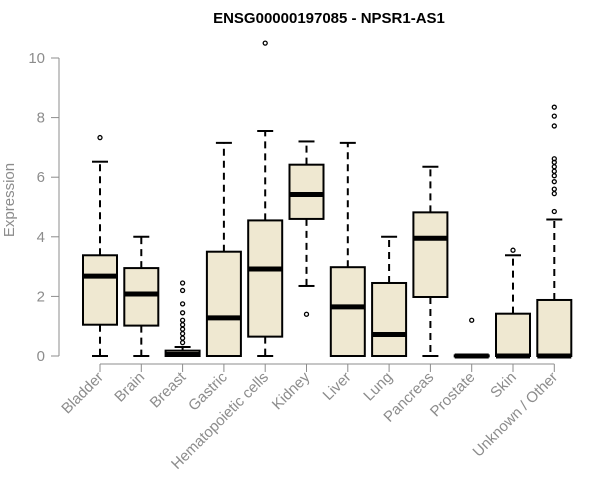  I want to click on box-pancreas, so click(430, 261).